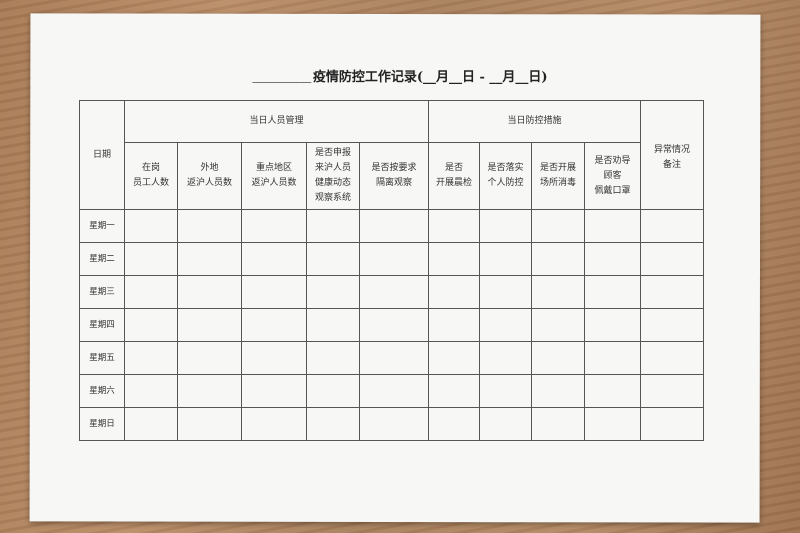 This screenshot has width=800, height=533. What do you see at coordinates (102, 391) in the screenshot?
I see `day-label: 星期六` at bounding box center [102, 391].